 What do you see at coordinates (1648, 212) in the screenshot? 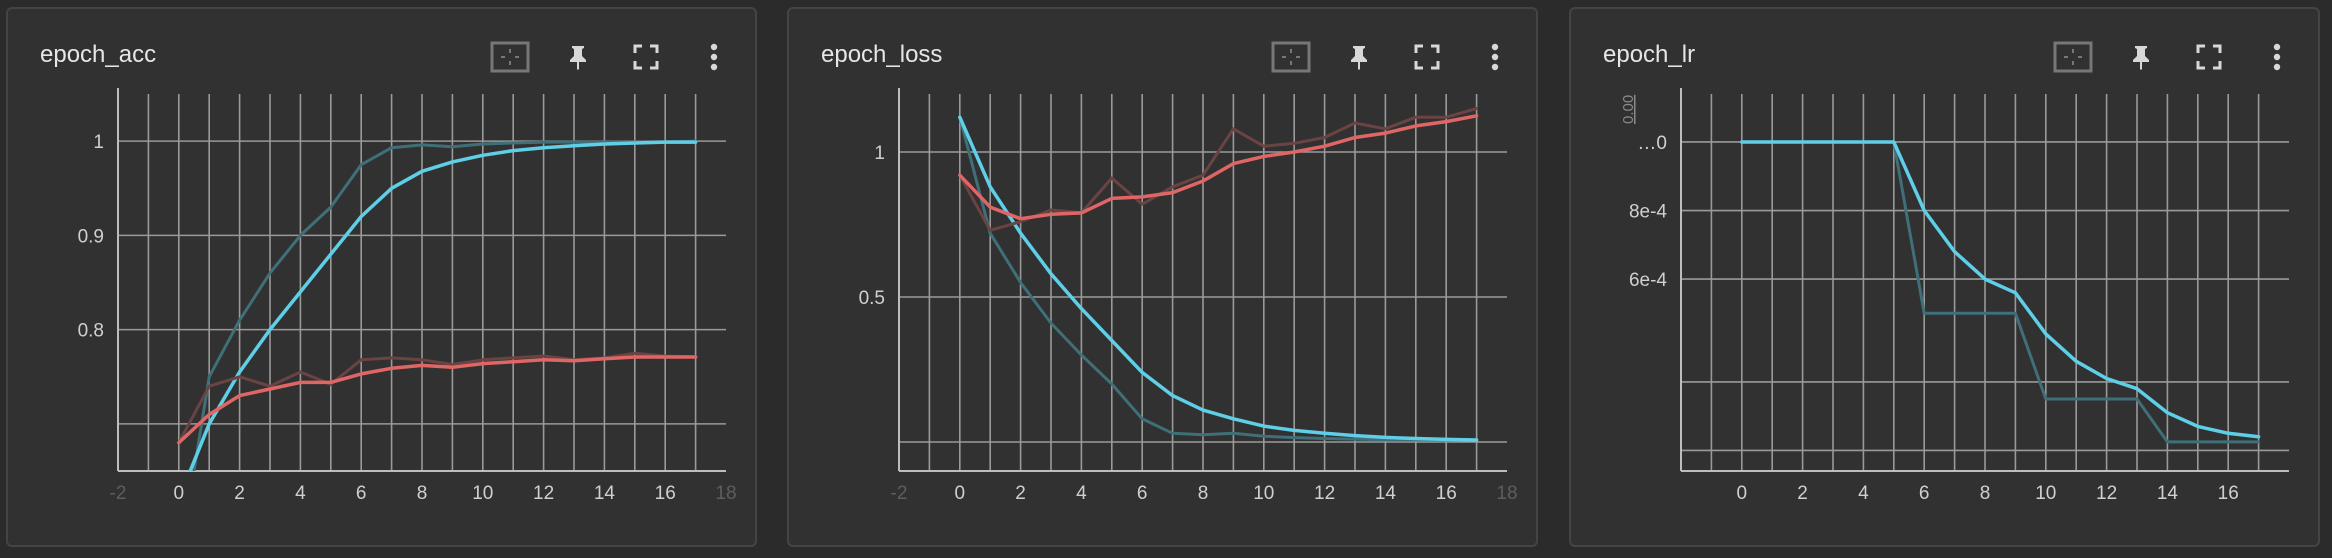
I see `y-tick-label: 8e-4` at bounding box center [1648, 212].